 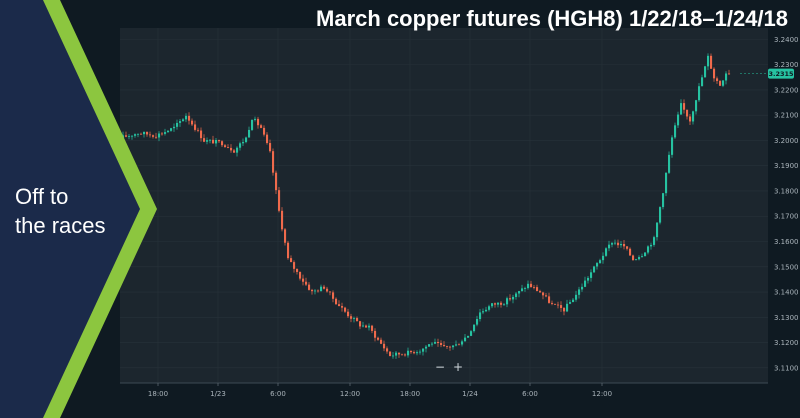 I want to click on x-tick-label: 6:00, so click(x=530, y=394).